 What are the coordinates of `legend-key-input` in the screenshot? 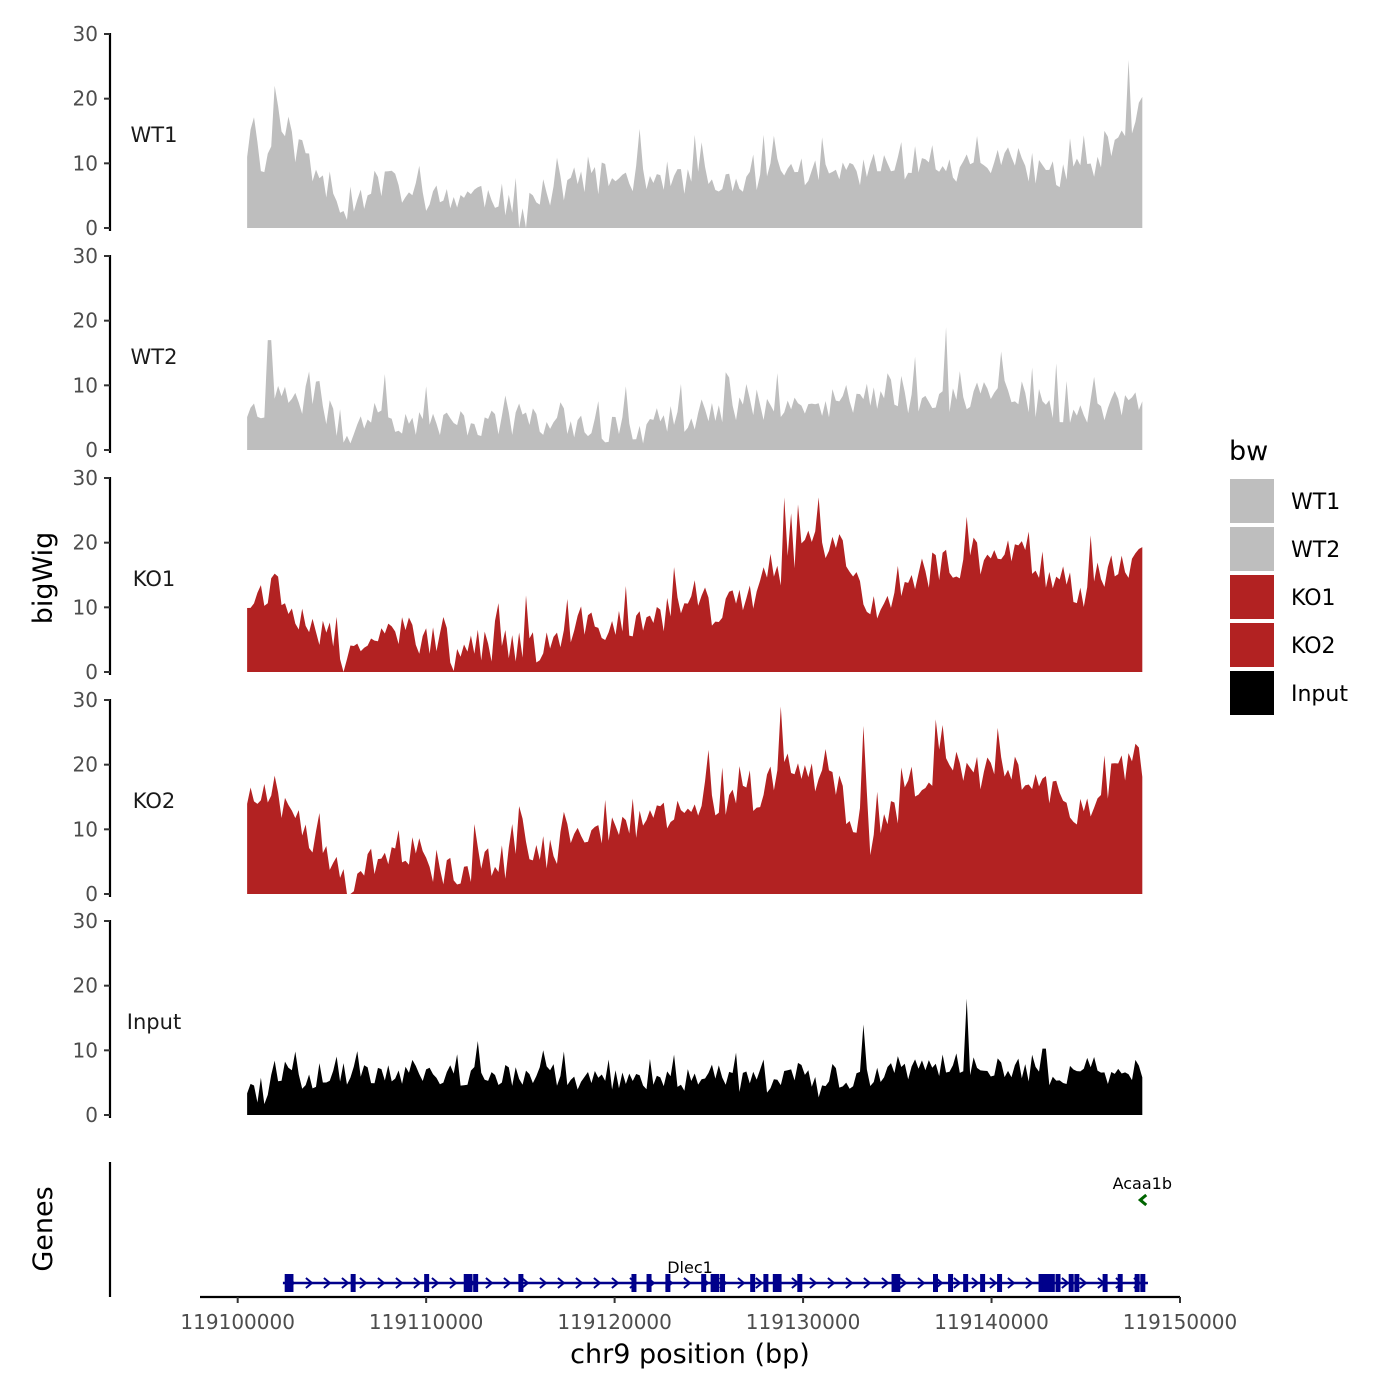 It's located at (1252, 693).